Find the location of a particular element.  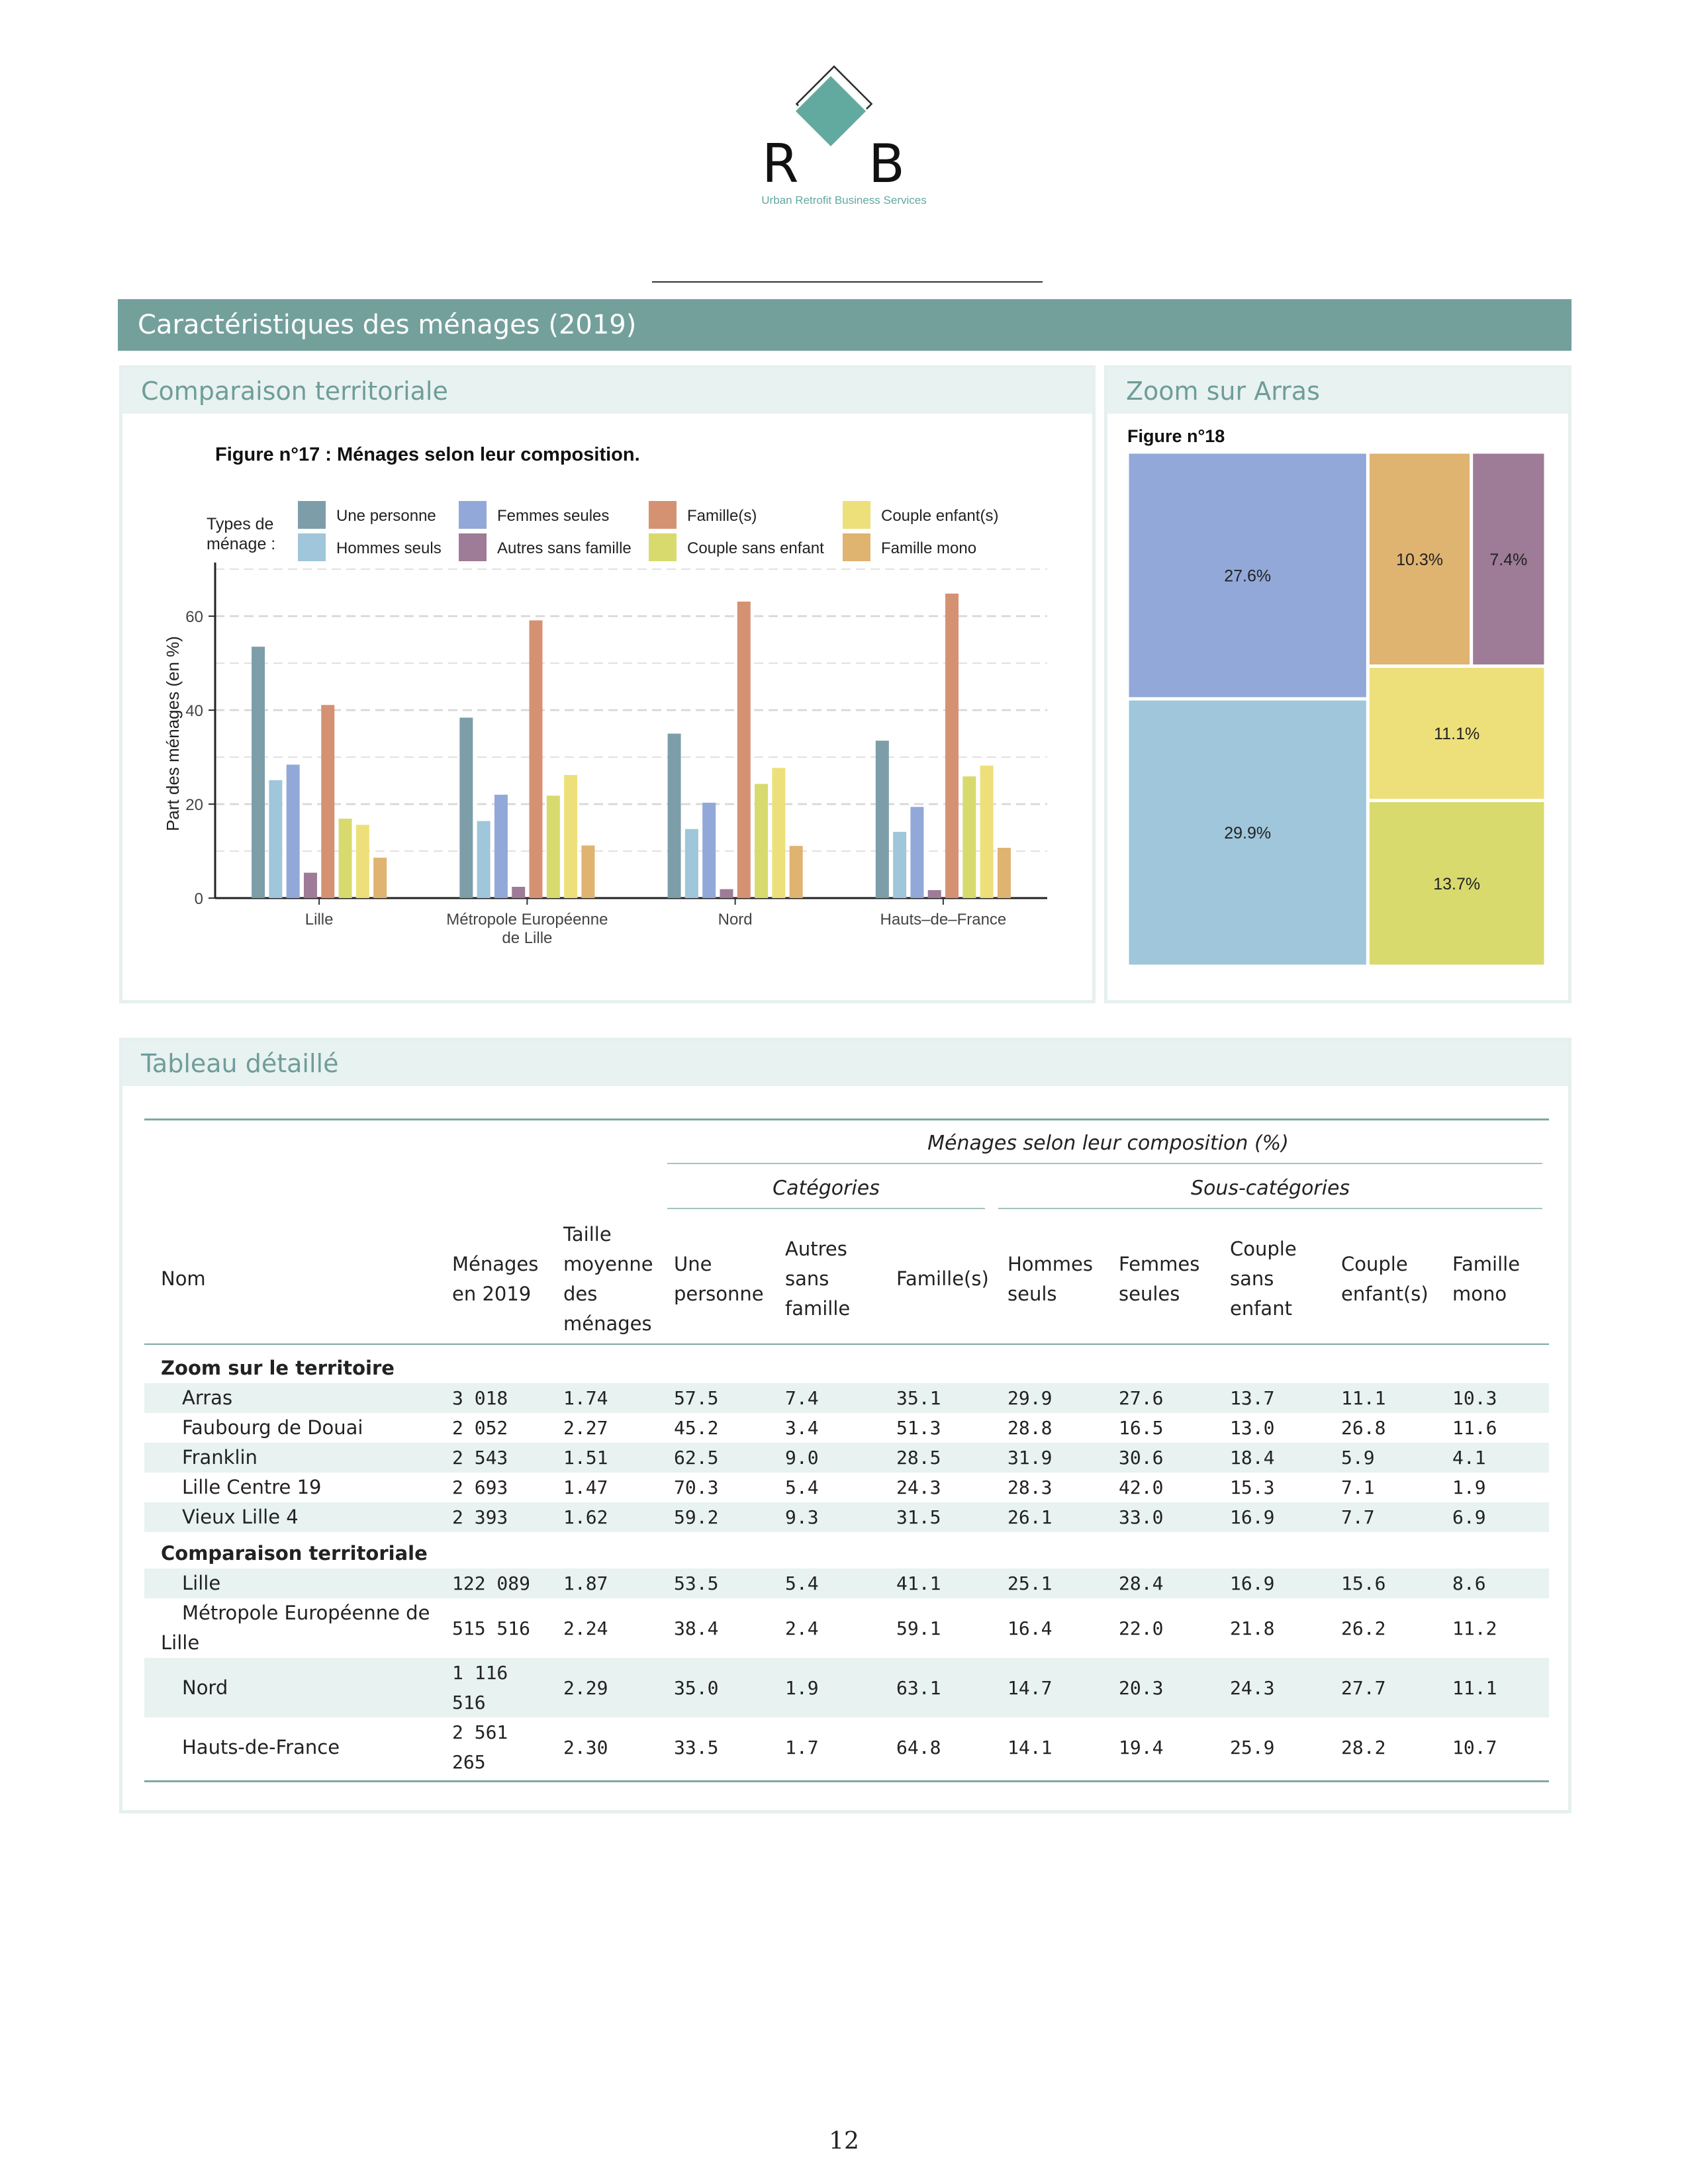

cell-famille-mono: 11.2 is located at coordinates (1474, 1628).